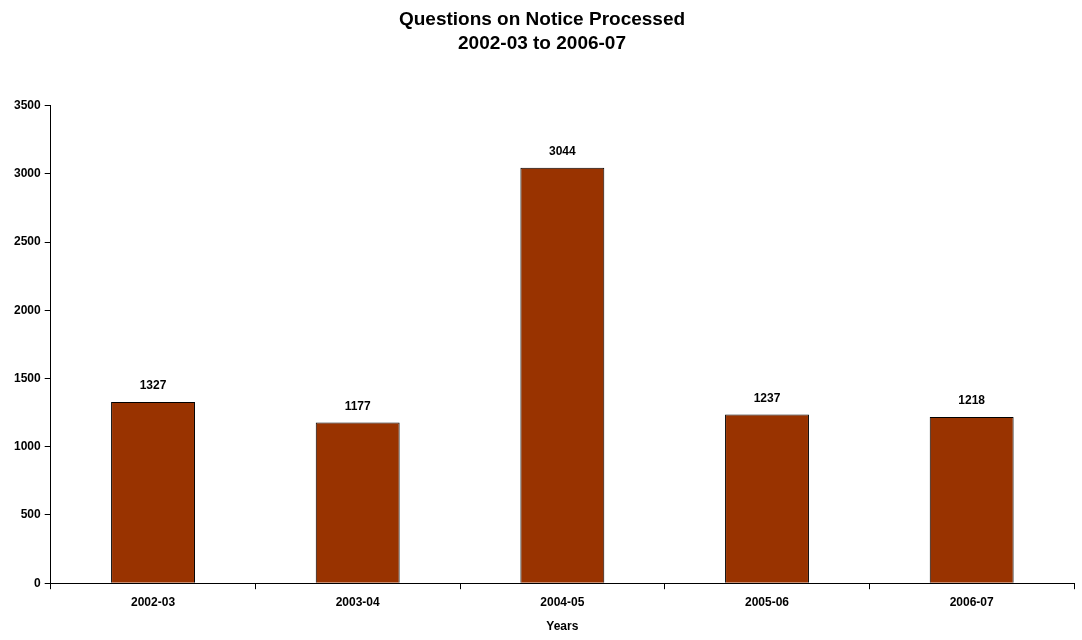 This screenshot has height=640, width=1082. Describe the element at coordinates (767, 601) in the screenshot. I see `x-tick-label: 2005-06` at that location.